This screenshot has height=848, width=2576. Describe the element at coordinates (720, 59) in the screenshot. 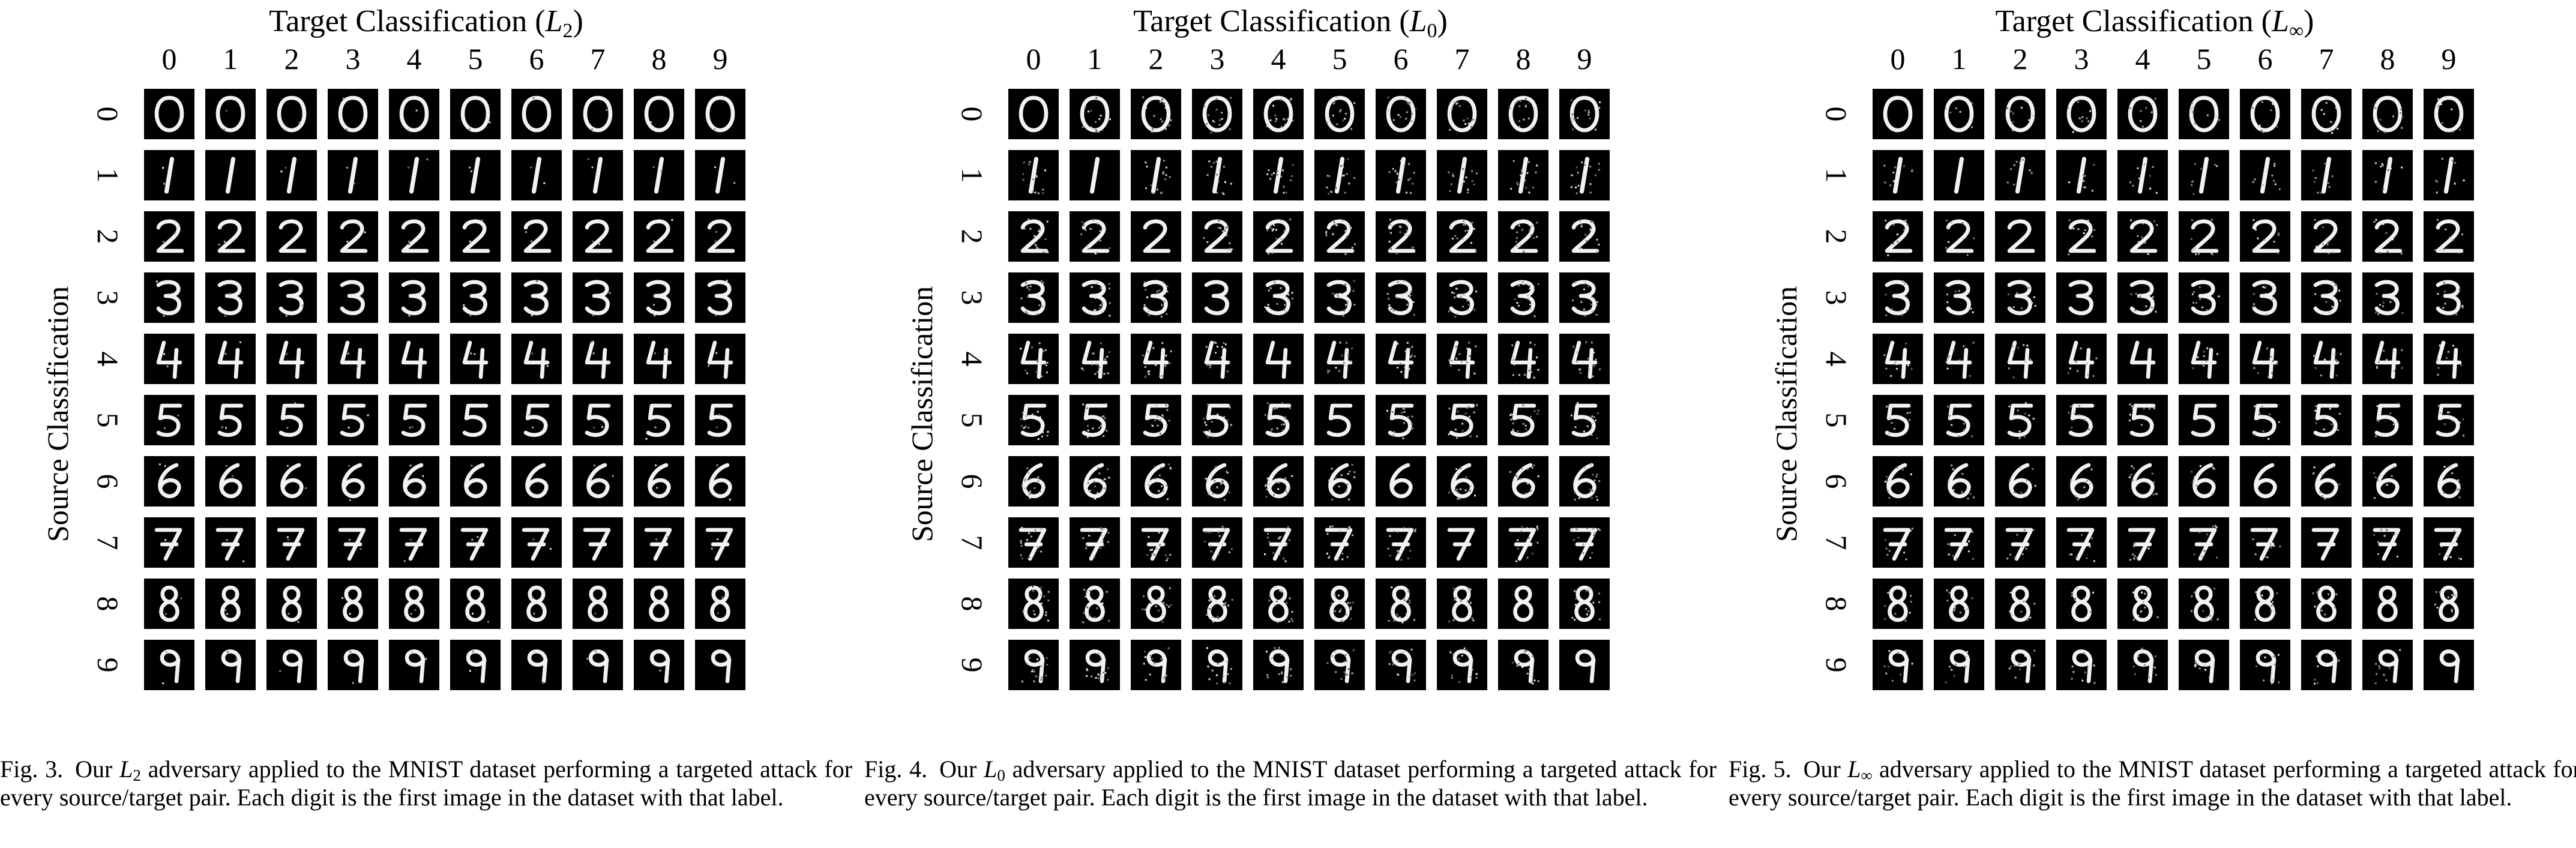

I see `col-tick-label: 9` at that location.